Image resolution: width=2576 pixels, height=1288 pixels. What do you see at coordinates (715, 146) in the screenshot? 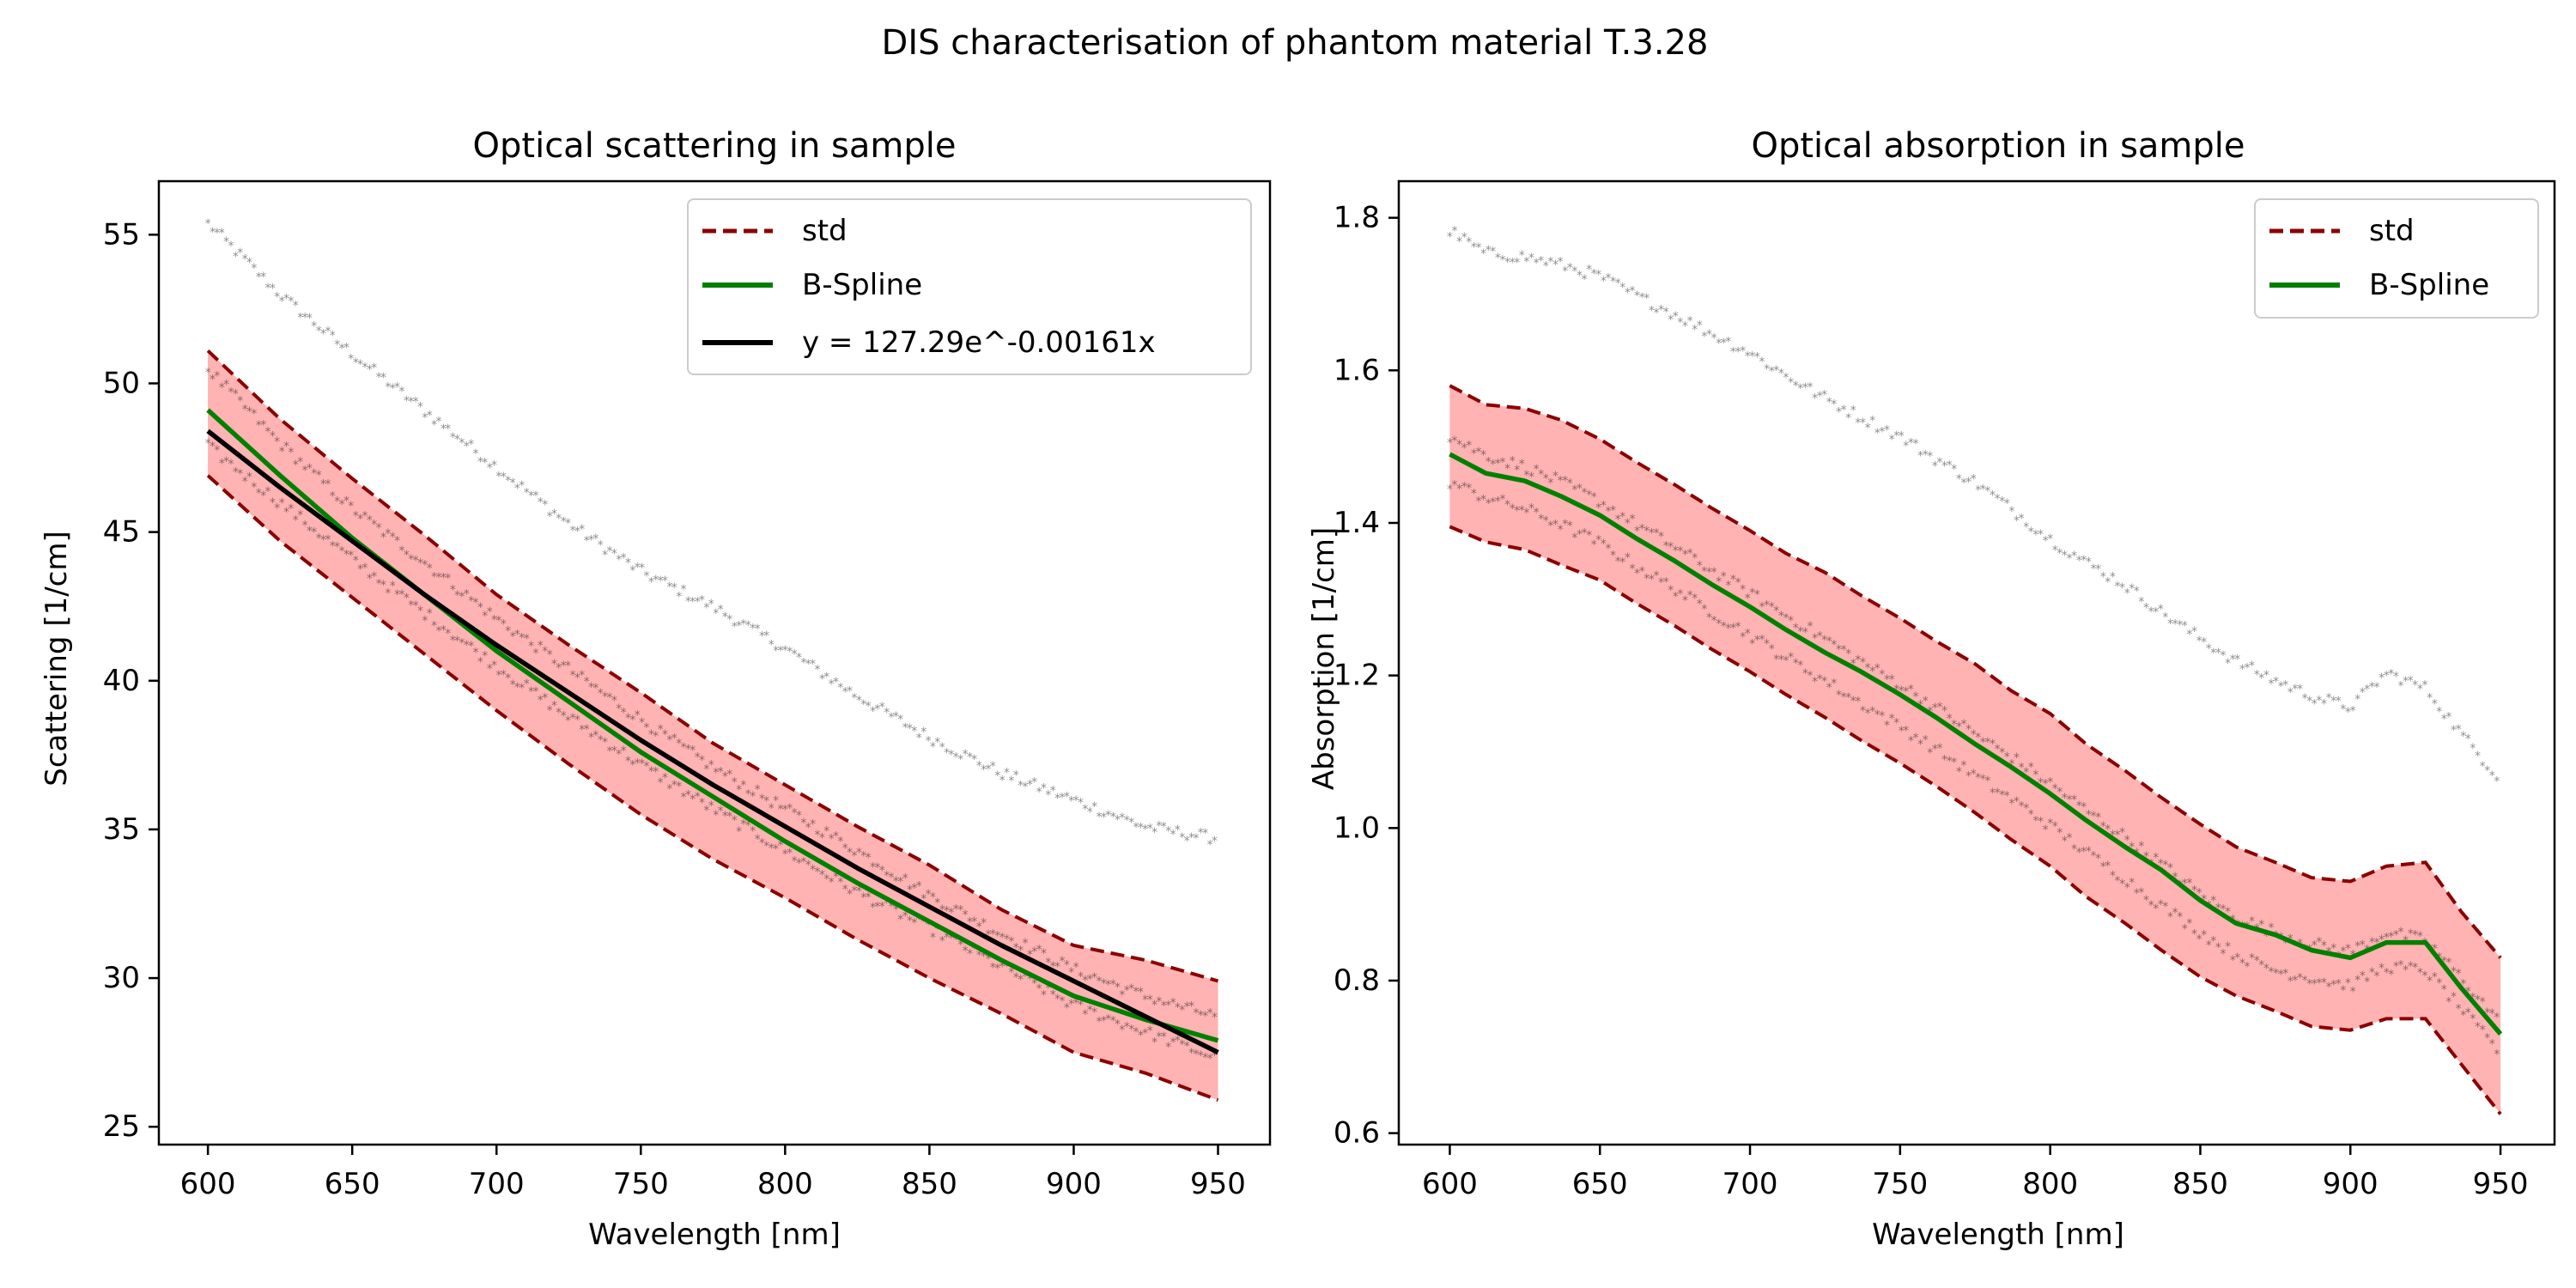
I see `scattering-chart-title: Optical scattering in sample` at bounding box center [715, 146].